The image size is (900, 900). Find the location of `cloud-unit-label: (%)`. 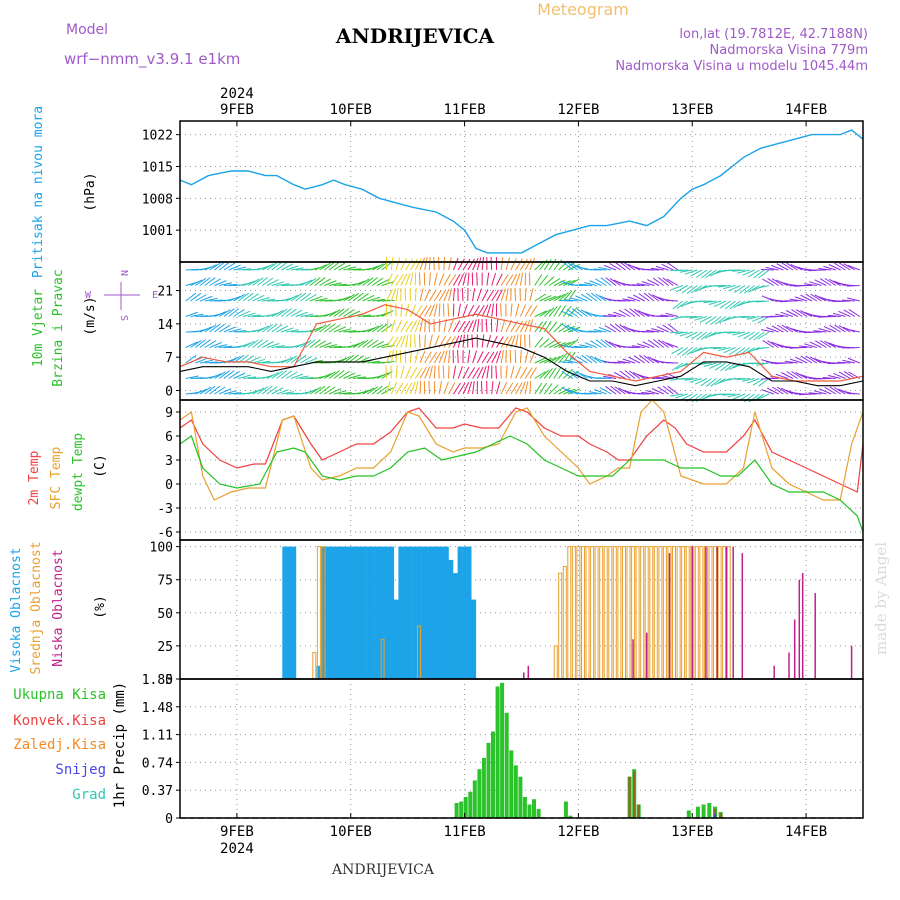

cloud-unit-label: (%) is located at coordinates (100, 606).